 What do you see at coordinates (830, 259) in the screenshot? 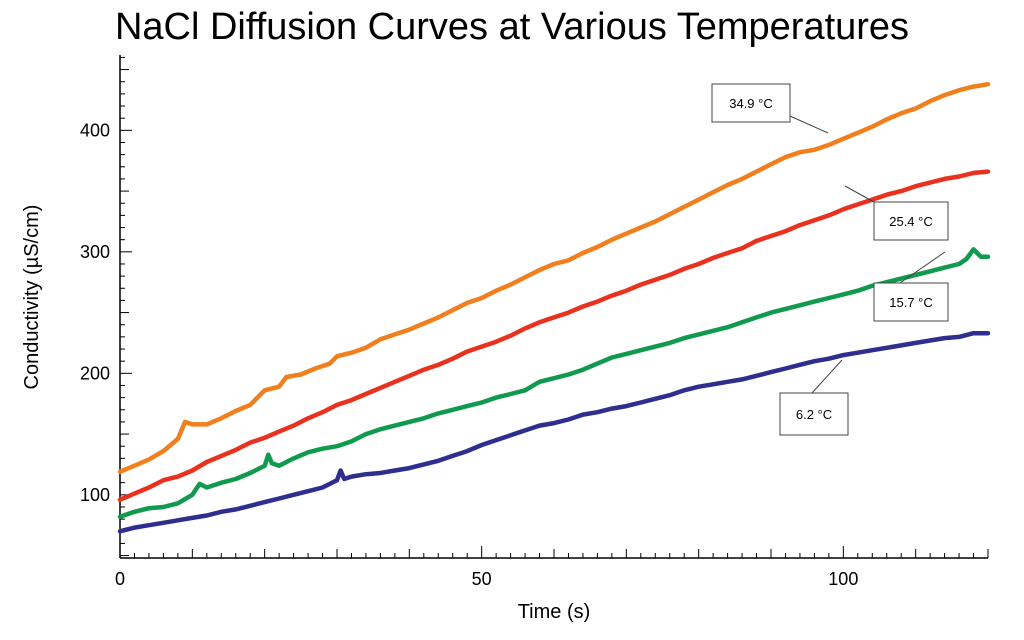
I see `annotations: 34.9 °C 25.4 °C 15.7 °C 6.2 °C` at bounding box center [830, 259].